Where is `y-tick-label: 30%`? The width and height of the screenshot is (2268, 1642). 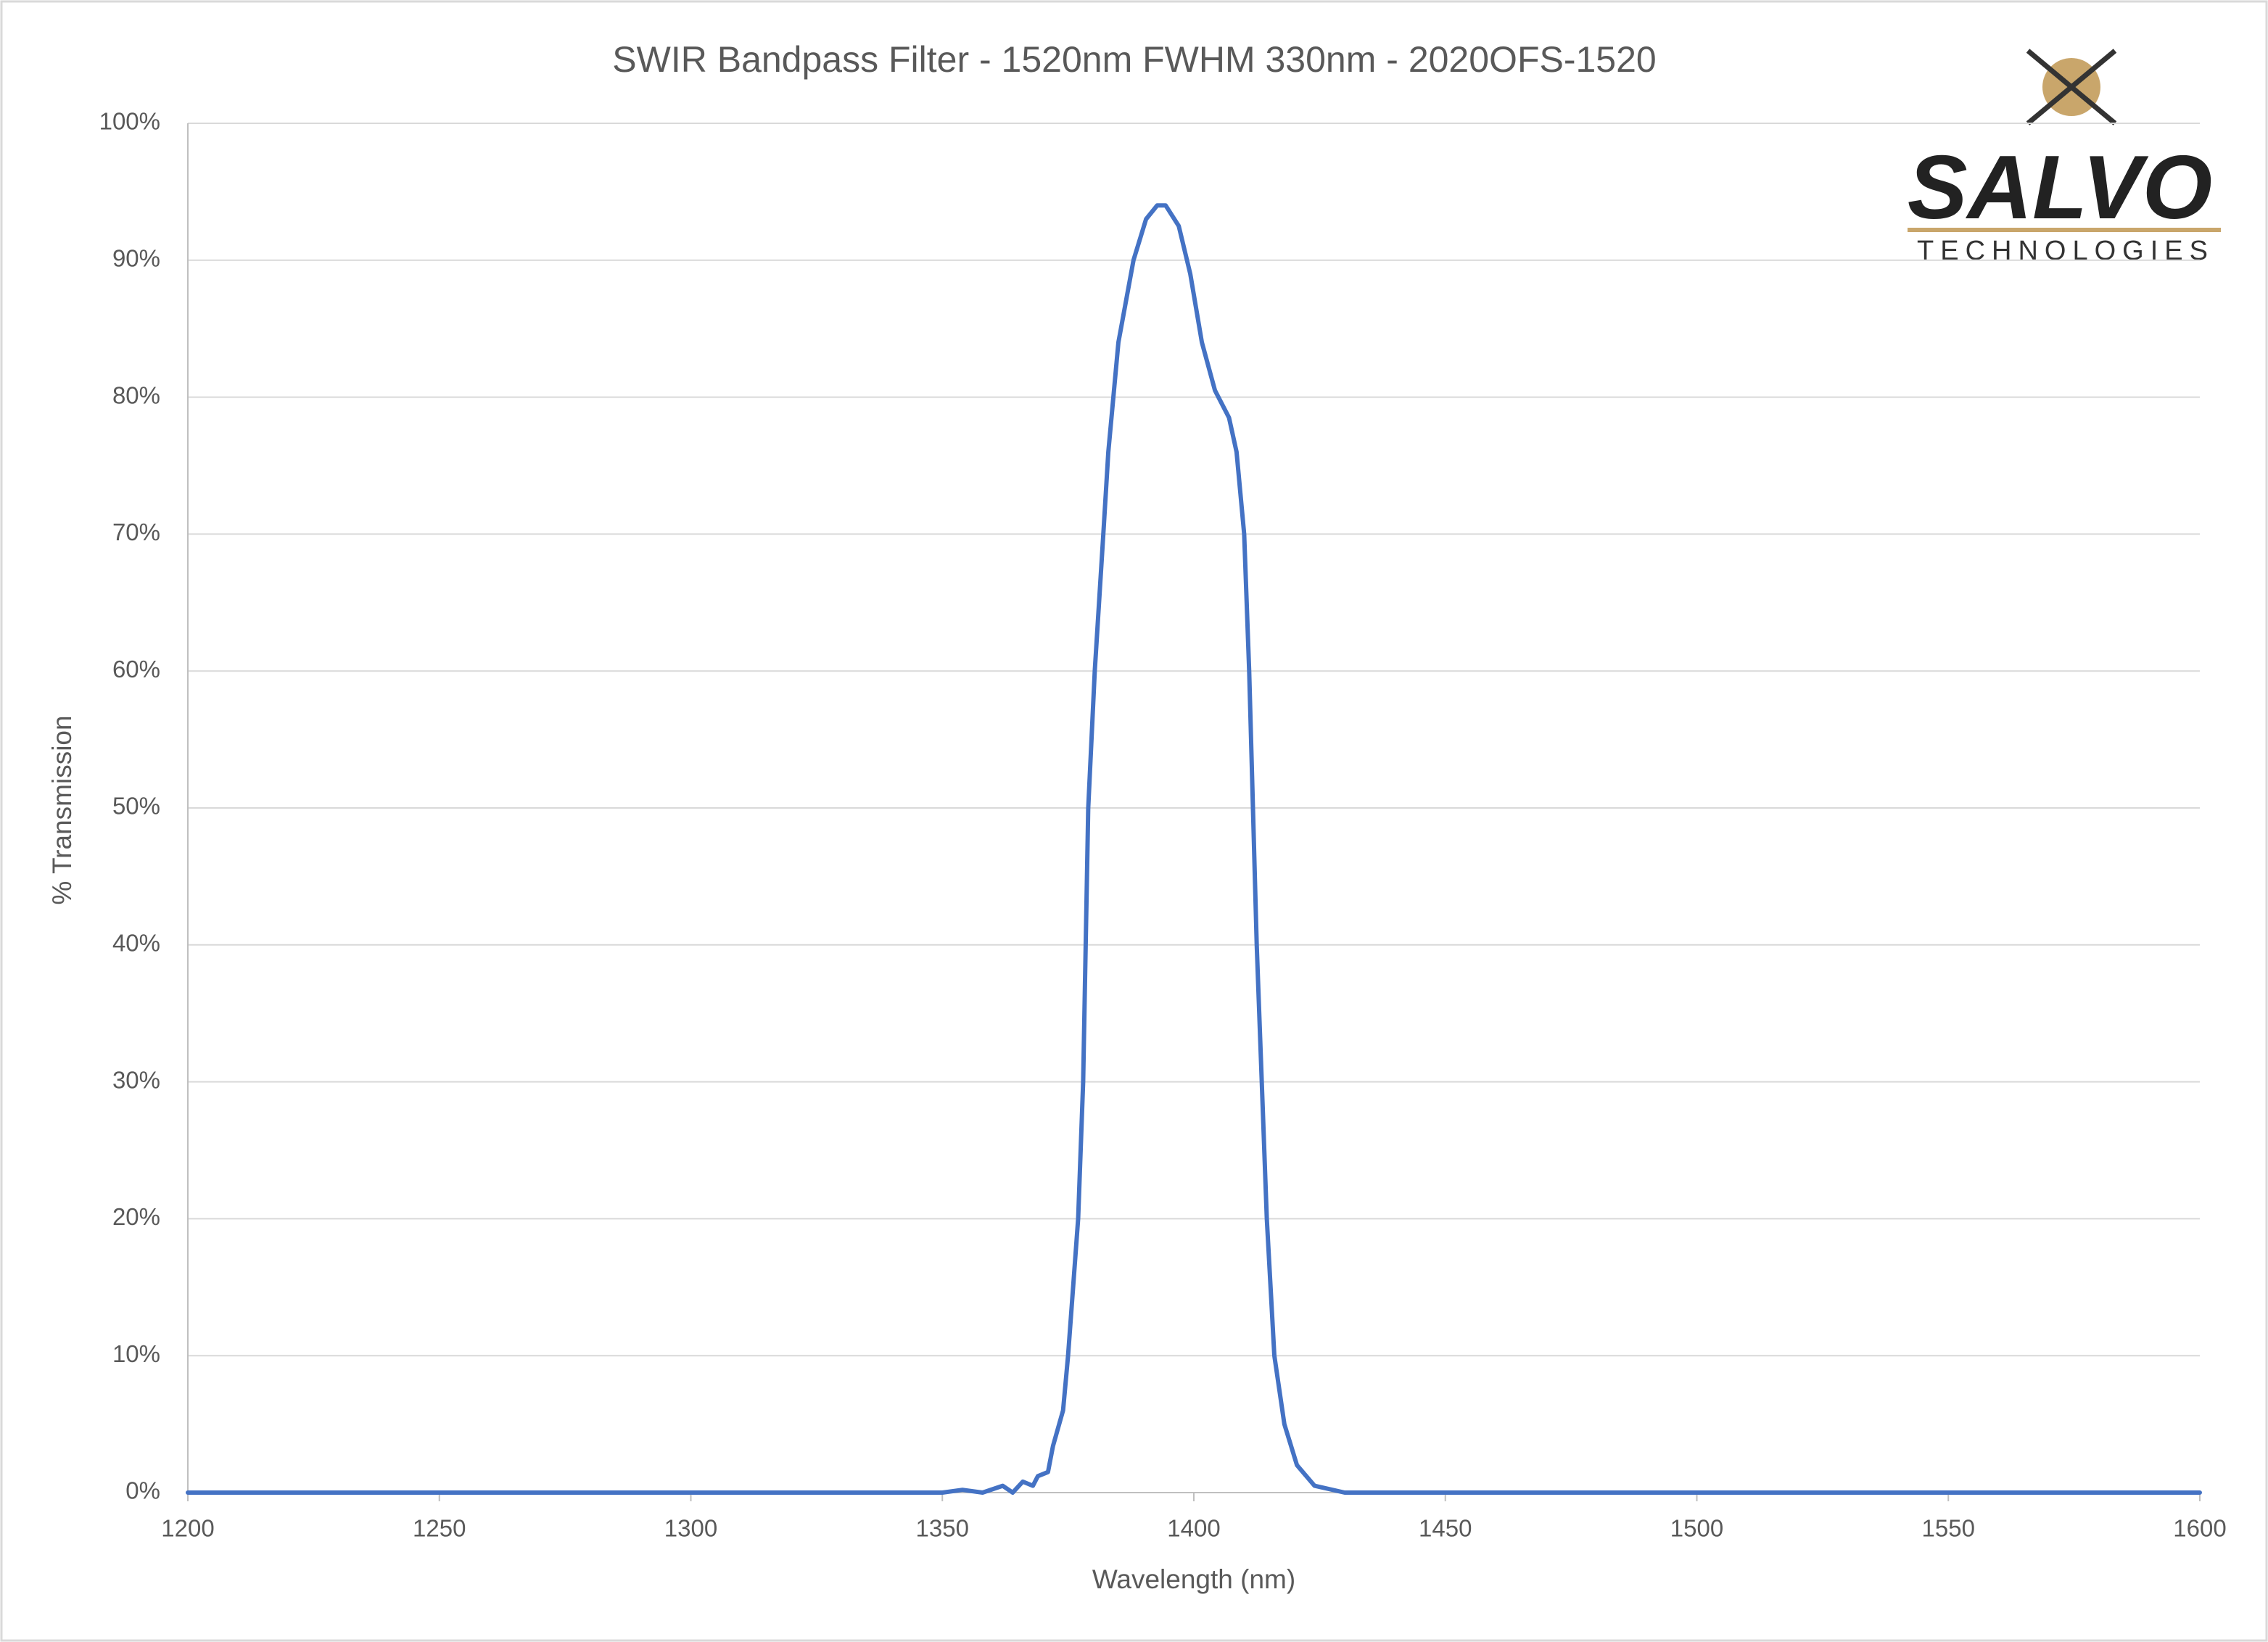
y-tick-label: 30% is located at coordinates (136, 1080).